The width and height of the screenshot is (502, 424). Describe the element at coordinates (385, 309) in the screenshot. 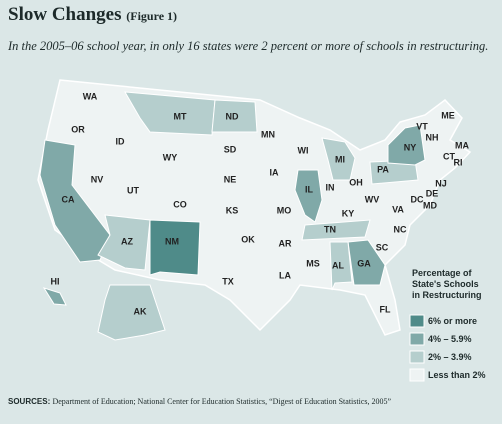

I see `state-label: FL` at that location.